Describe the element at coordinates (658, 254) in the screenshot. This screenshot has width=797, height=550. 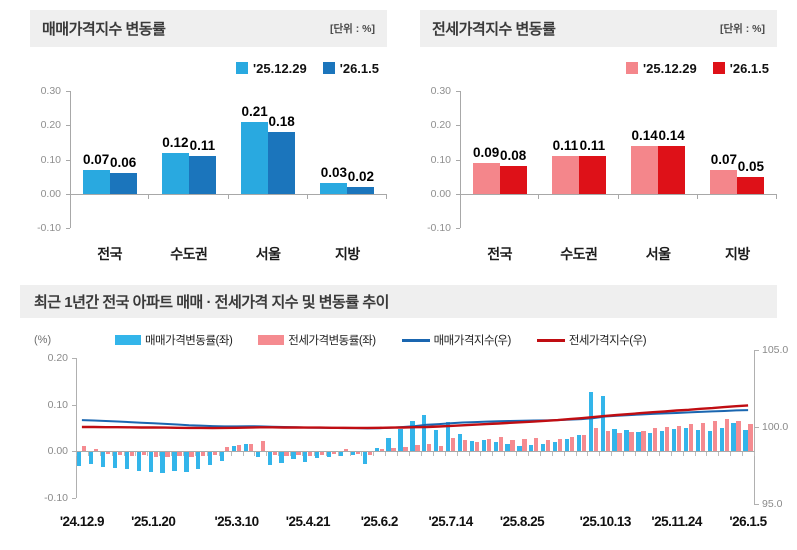
I see `category-label: 서울` at that location.